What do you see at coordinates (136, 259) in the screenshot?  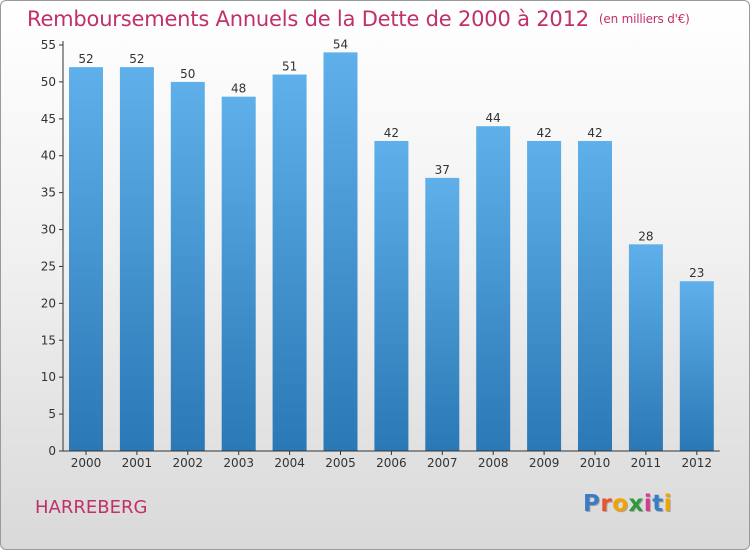 I see `bar-2001` at bounding box center [136, 259].